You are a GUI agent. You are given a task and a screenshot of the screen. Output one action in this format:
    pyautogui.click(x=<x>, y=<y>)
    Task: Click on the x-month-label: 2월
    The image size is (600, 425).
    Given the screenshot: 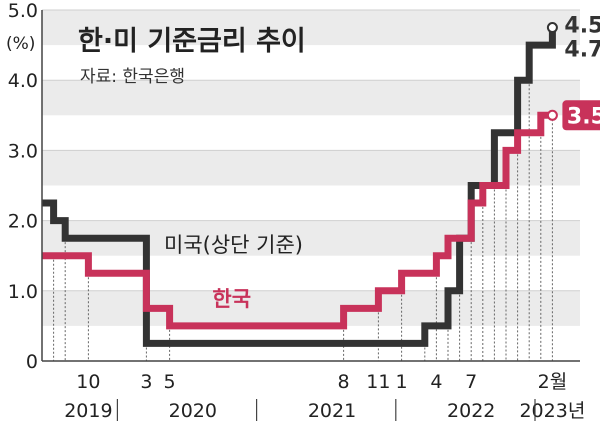 What is the action you would take?
    pyautogui.click(x=553, y=382)
    